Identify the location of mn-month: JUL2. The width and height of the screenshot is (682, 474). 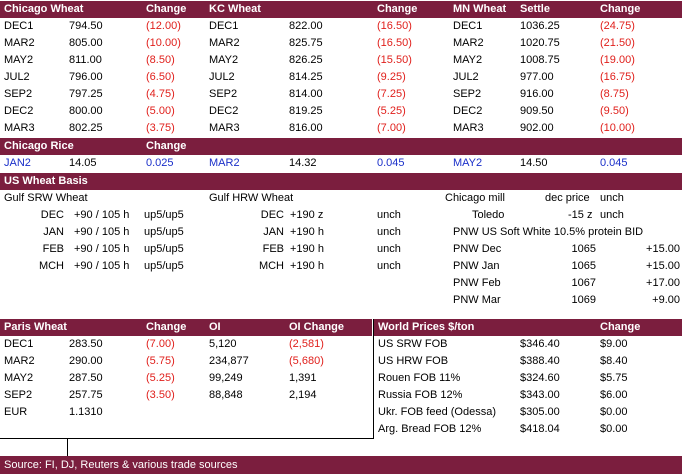
(466, 77).